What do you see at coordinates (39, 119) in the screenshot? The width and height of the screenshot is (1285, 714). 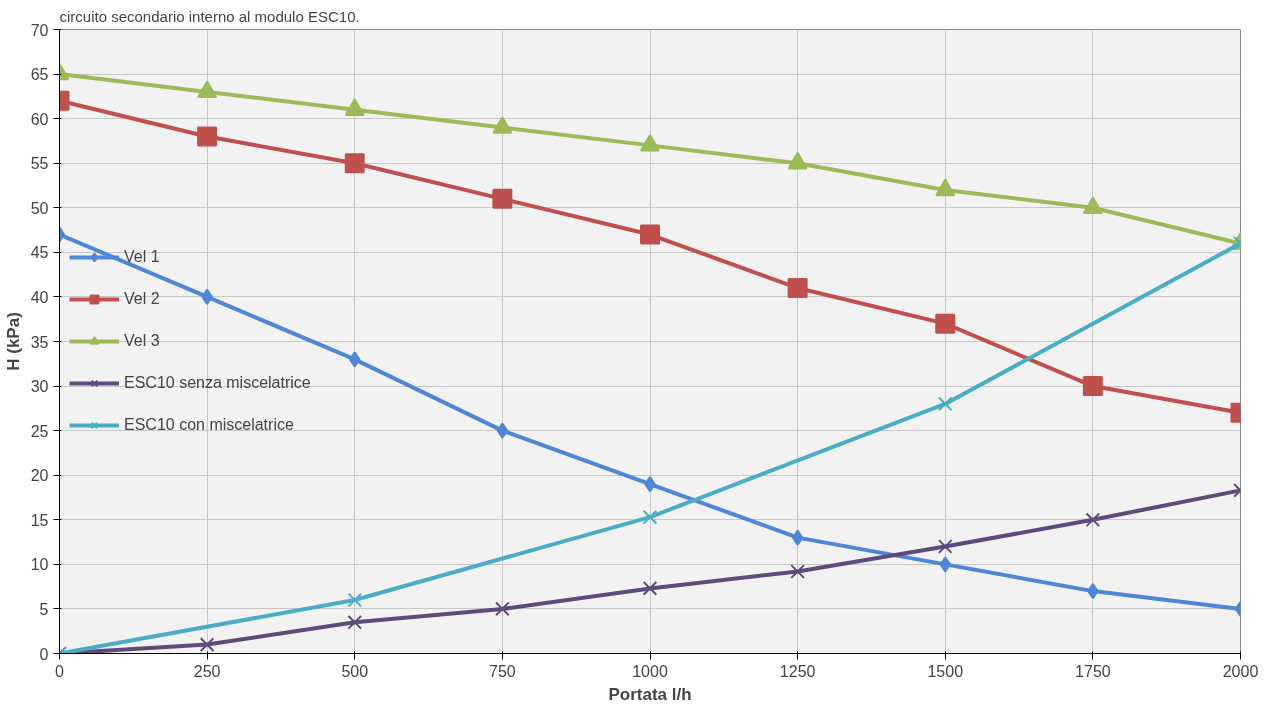 I see `y-tick-label: 60` at bounding box center [39, 119].